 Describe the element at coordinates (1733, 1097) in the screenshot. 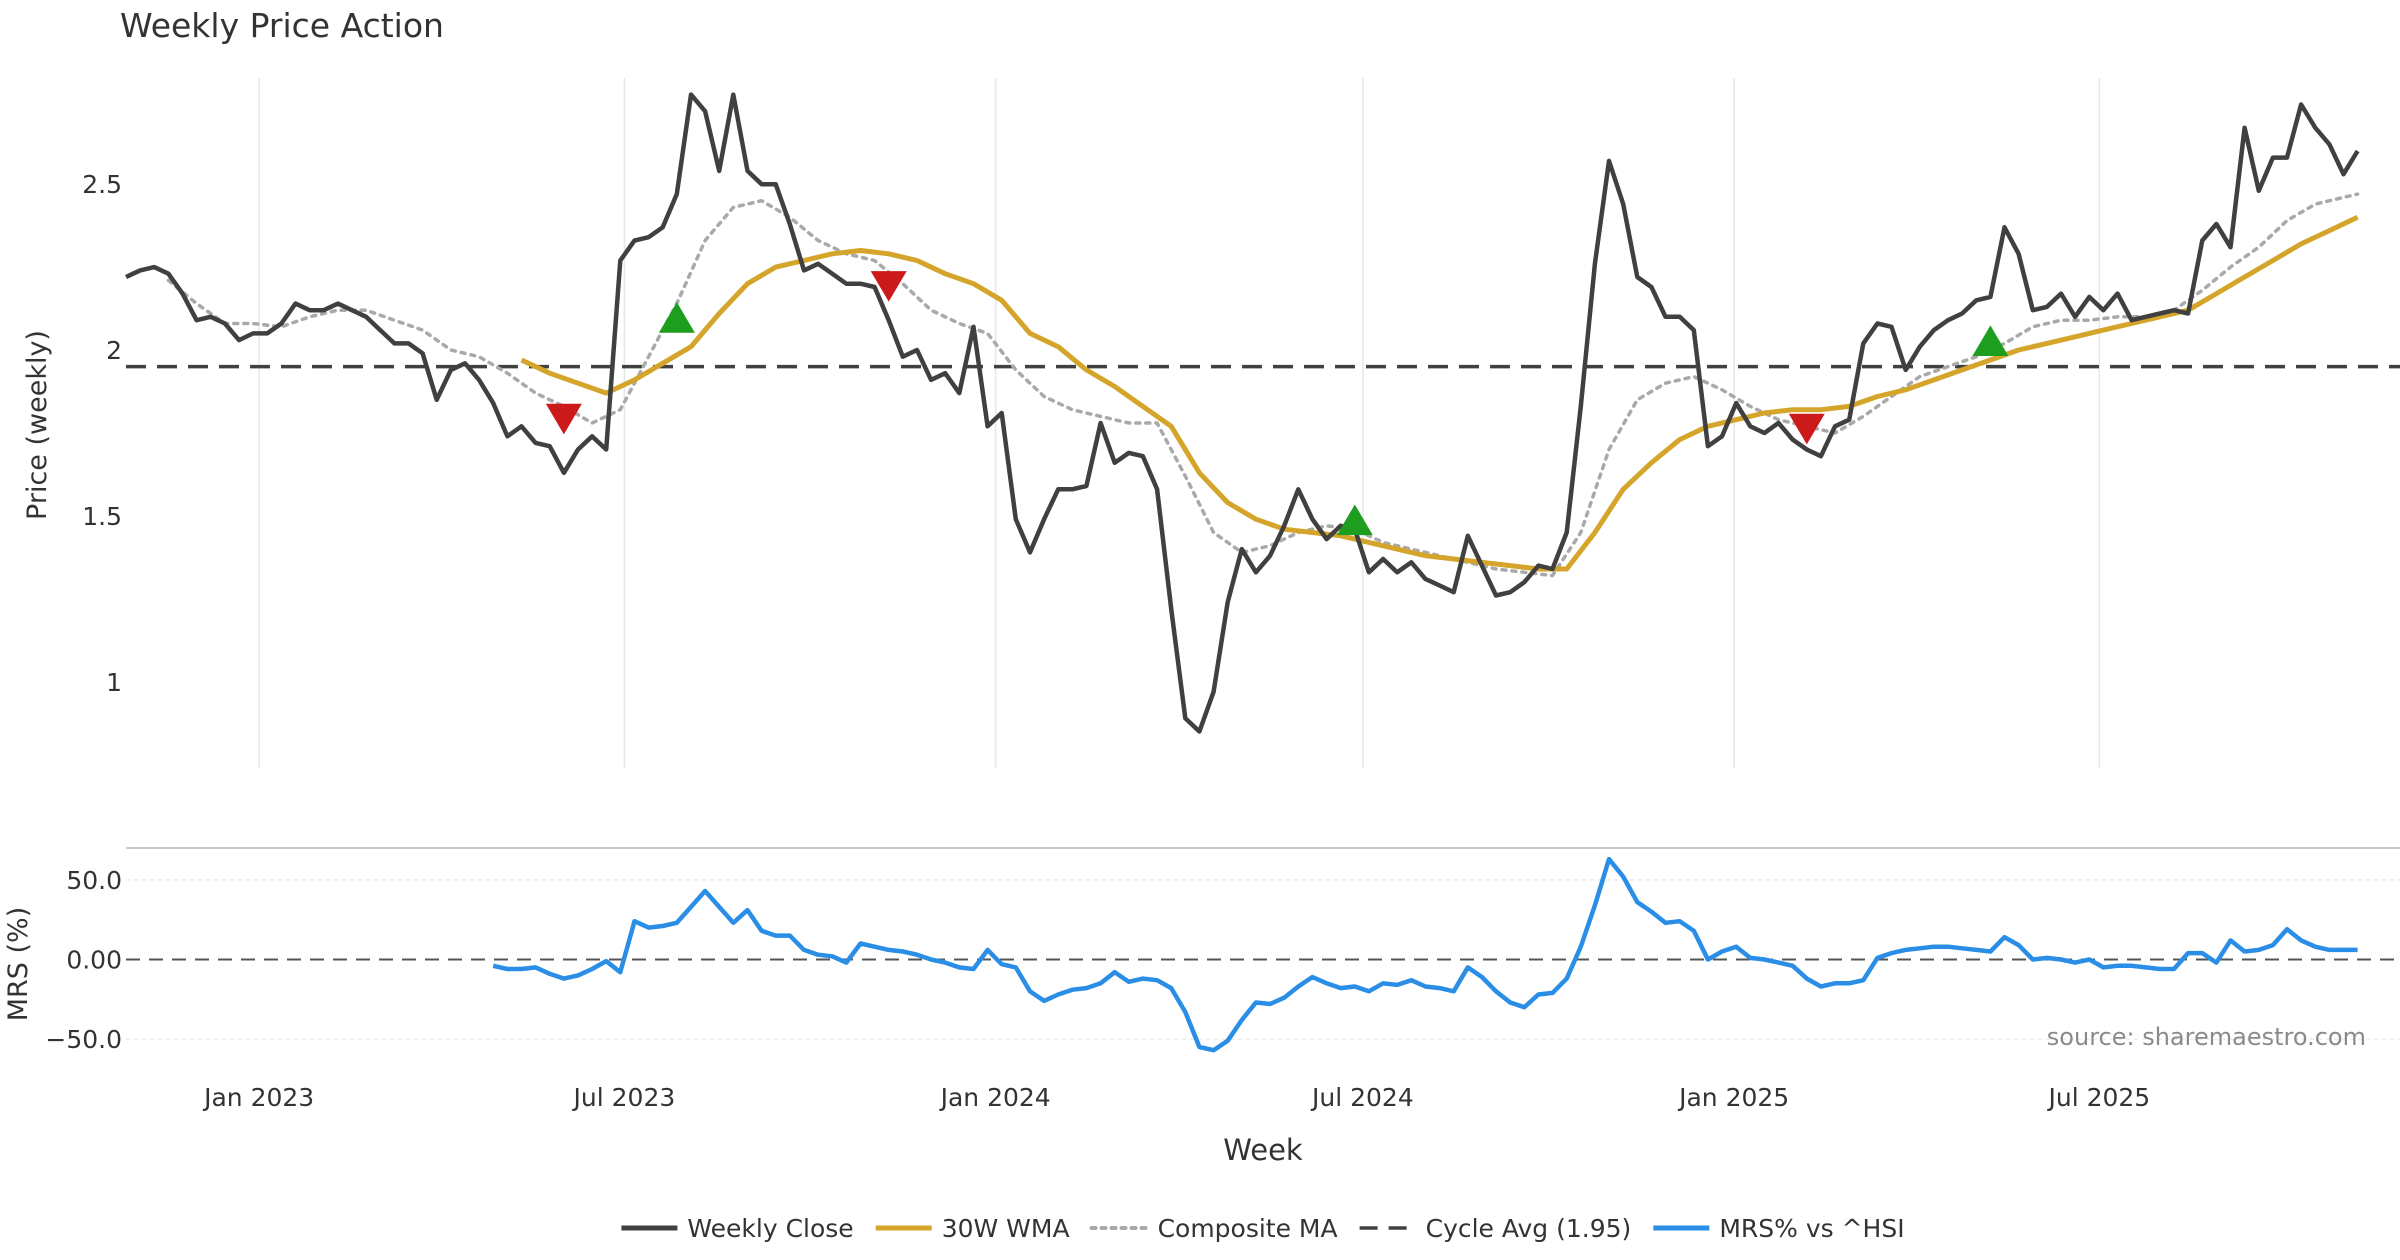

I see `x-tick-label: Jan 2025` at that location.